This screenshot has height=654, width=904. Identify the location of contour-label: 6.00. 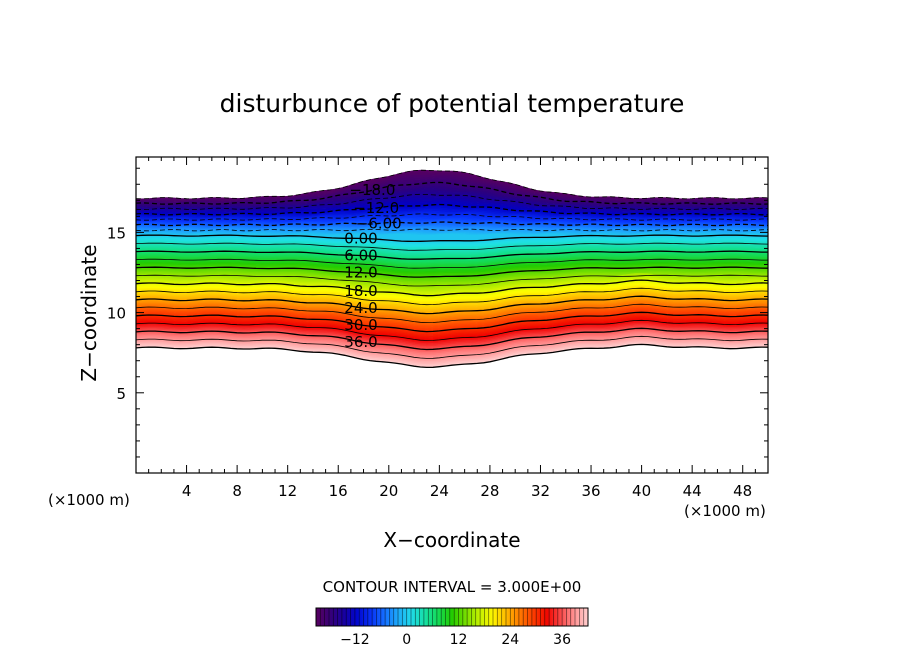
(360, 256).